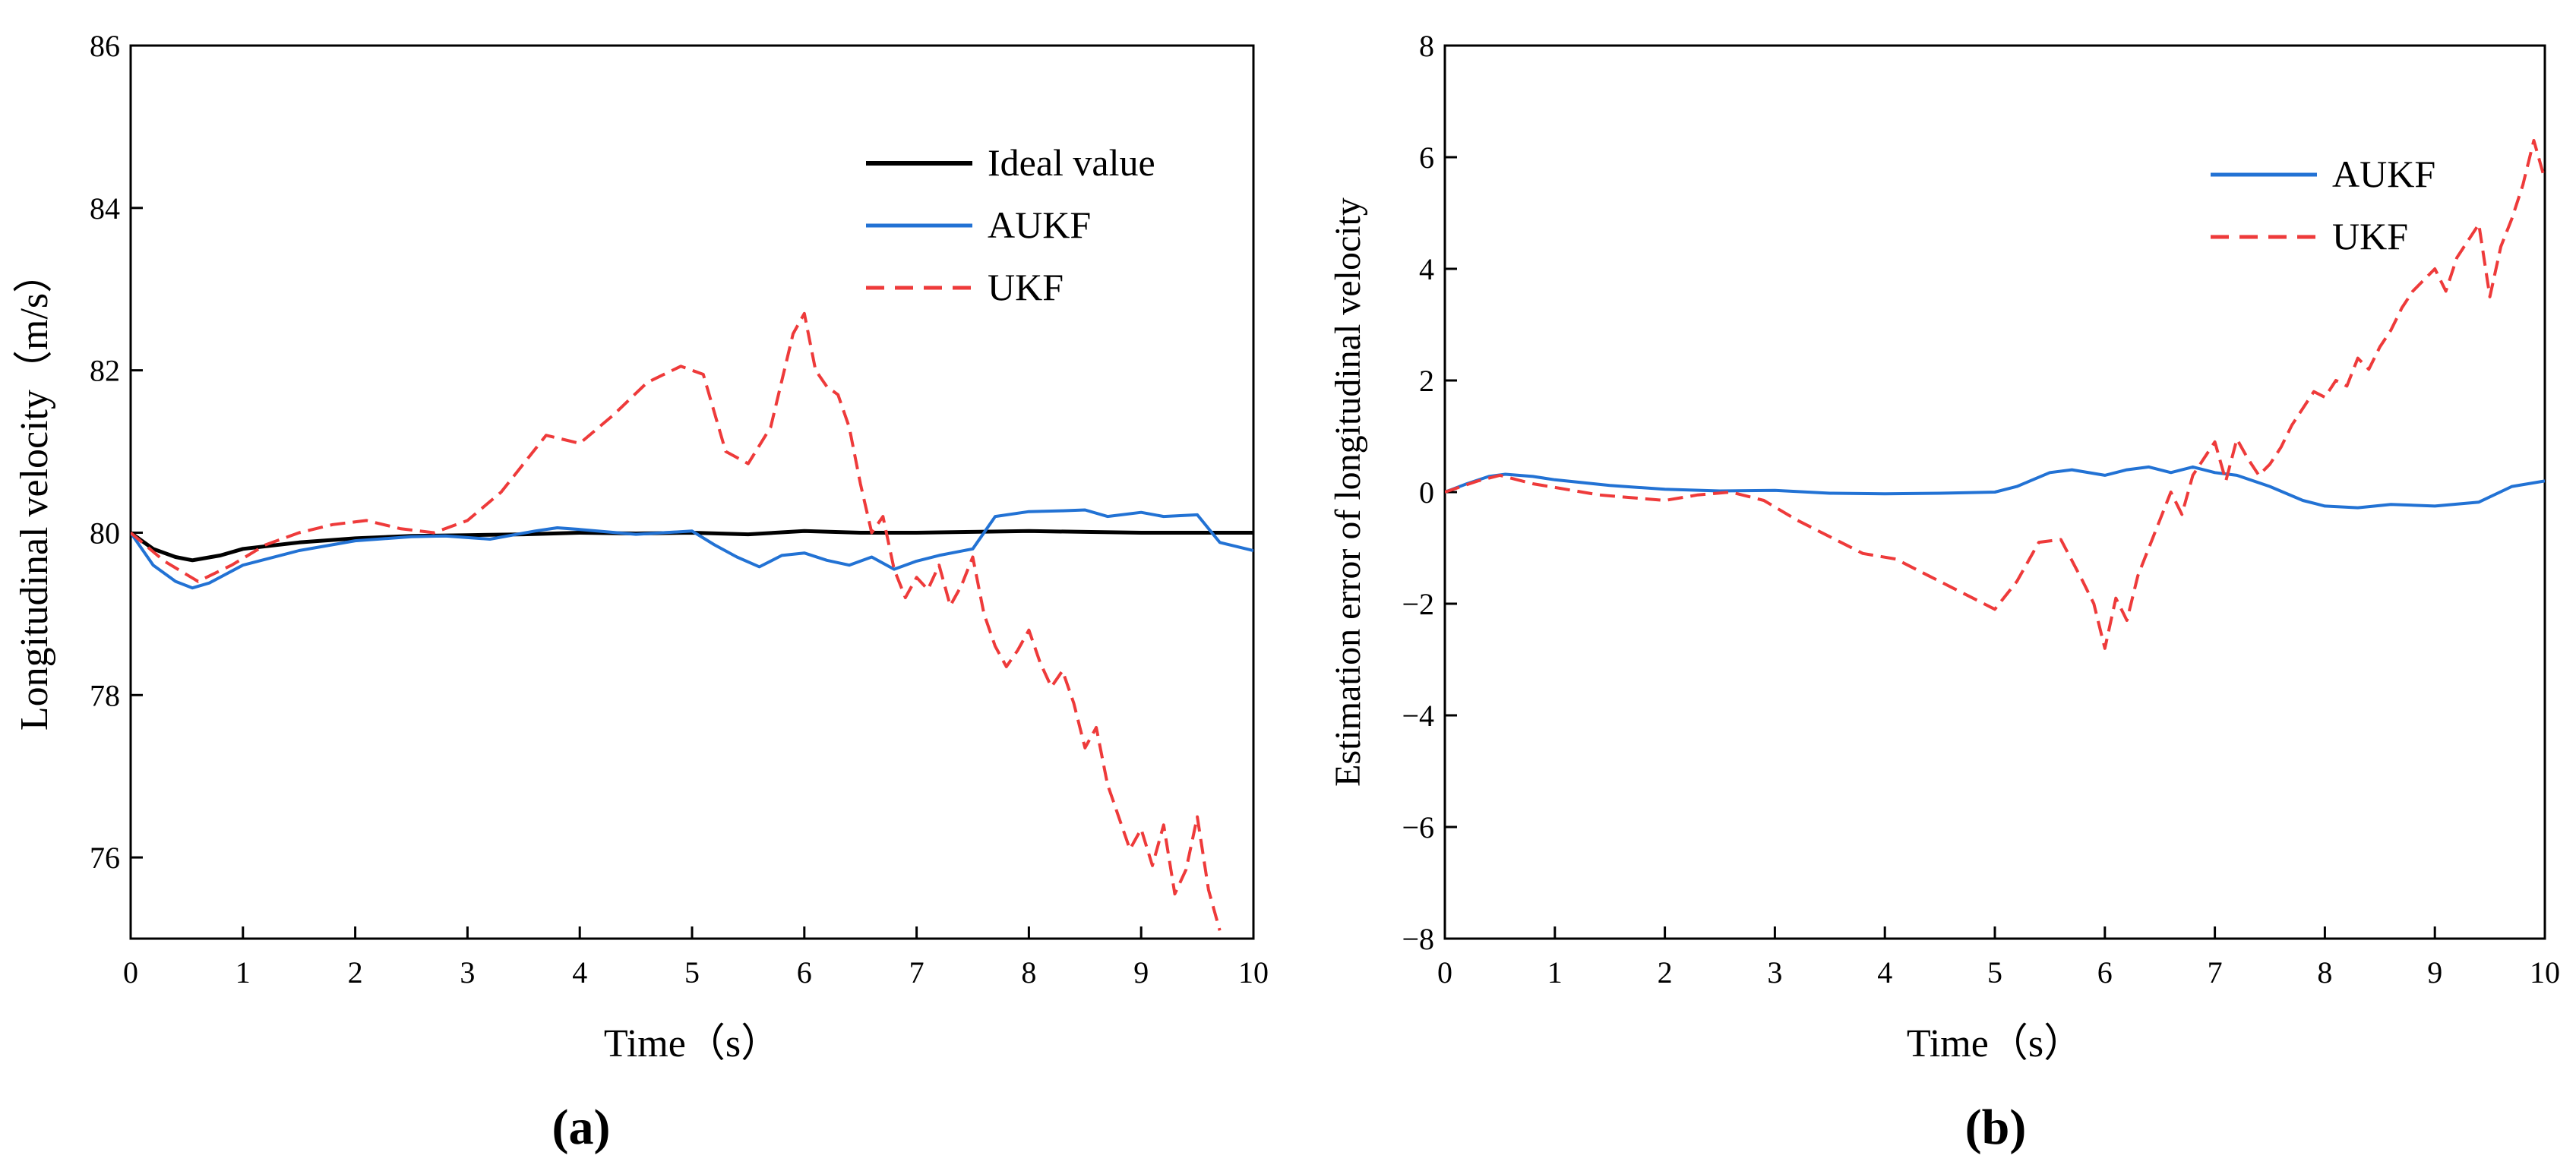 The image size is (2576, 1171). Describe the element at coordinates (1418, 716) in the screenshot. I see `y-tick-label: −4` at that location.